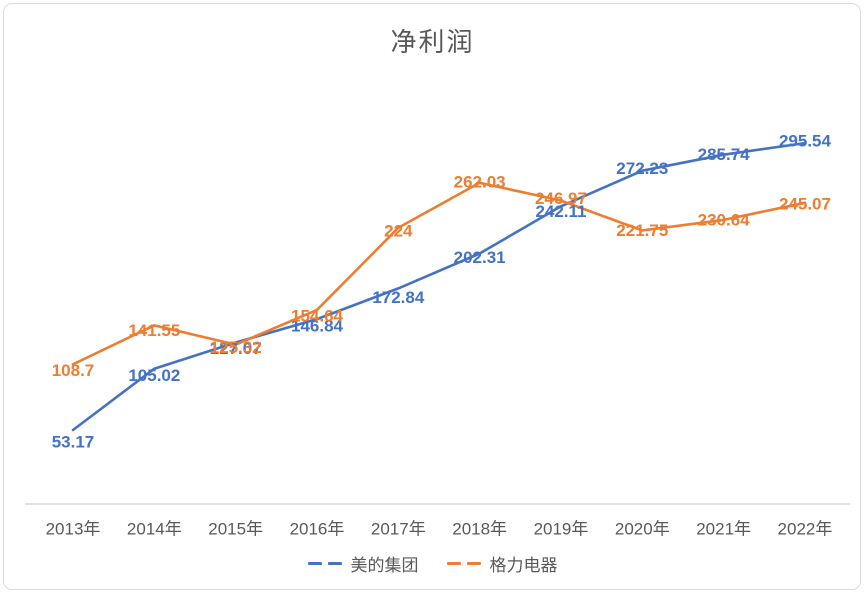  I want to click on data-label-series-1: 262.03, so click(480, 181).